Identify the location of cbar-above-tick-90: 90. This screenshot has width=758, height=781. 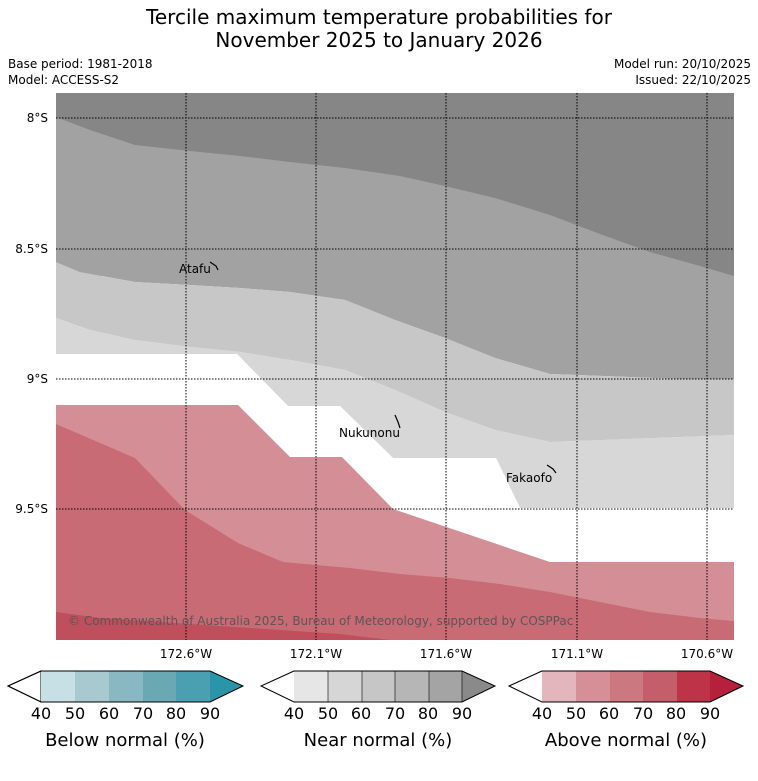
(710, 713).